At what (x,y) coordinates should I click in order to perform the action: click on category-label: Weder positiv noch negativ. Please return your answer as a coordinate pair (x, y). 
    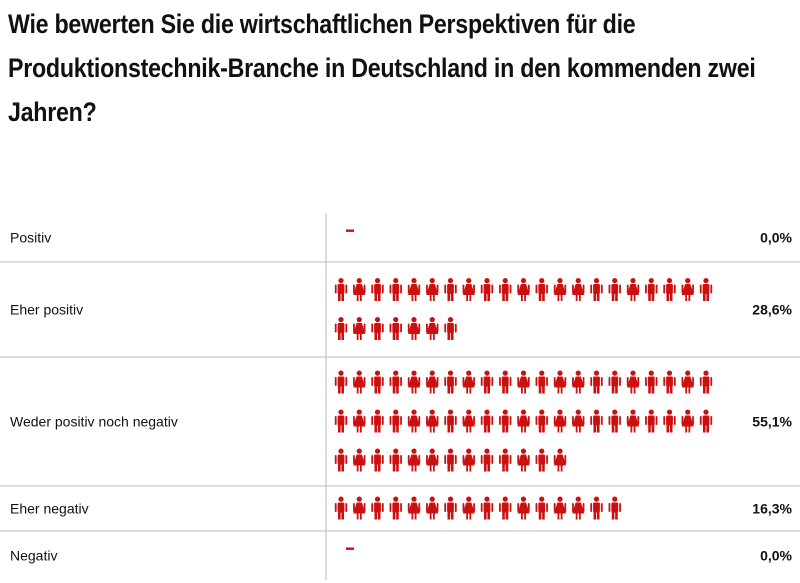
    Looking at the image, I should click on (94, 422).